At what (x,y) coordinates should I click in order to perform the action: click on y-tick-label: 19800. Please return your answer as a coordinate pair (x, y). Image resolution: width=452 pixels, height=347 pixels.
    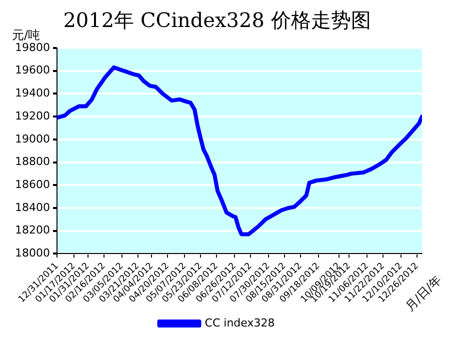
    Looking at the image, I should click on (32, 47).